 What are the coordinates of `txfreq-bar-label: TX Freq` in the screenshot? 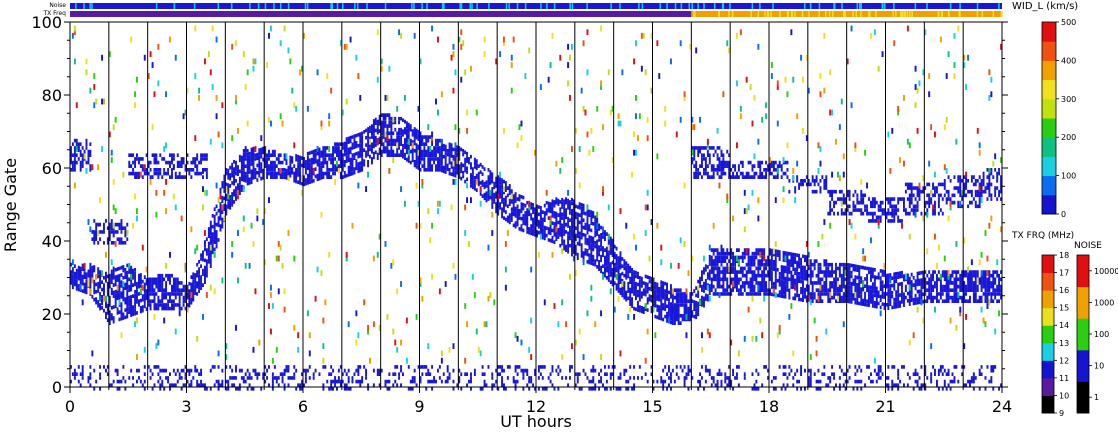 It's located at (54, 13).